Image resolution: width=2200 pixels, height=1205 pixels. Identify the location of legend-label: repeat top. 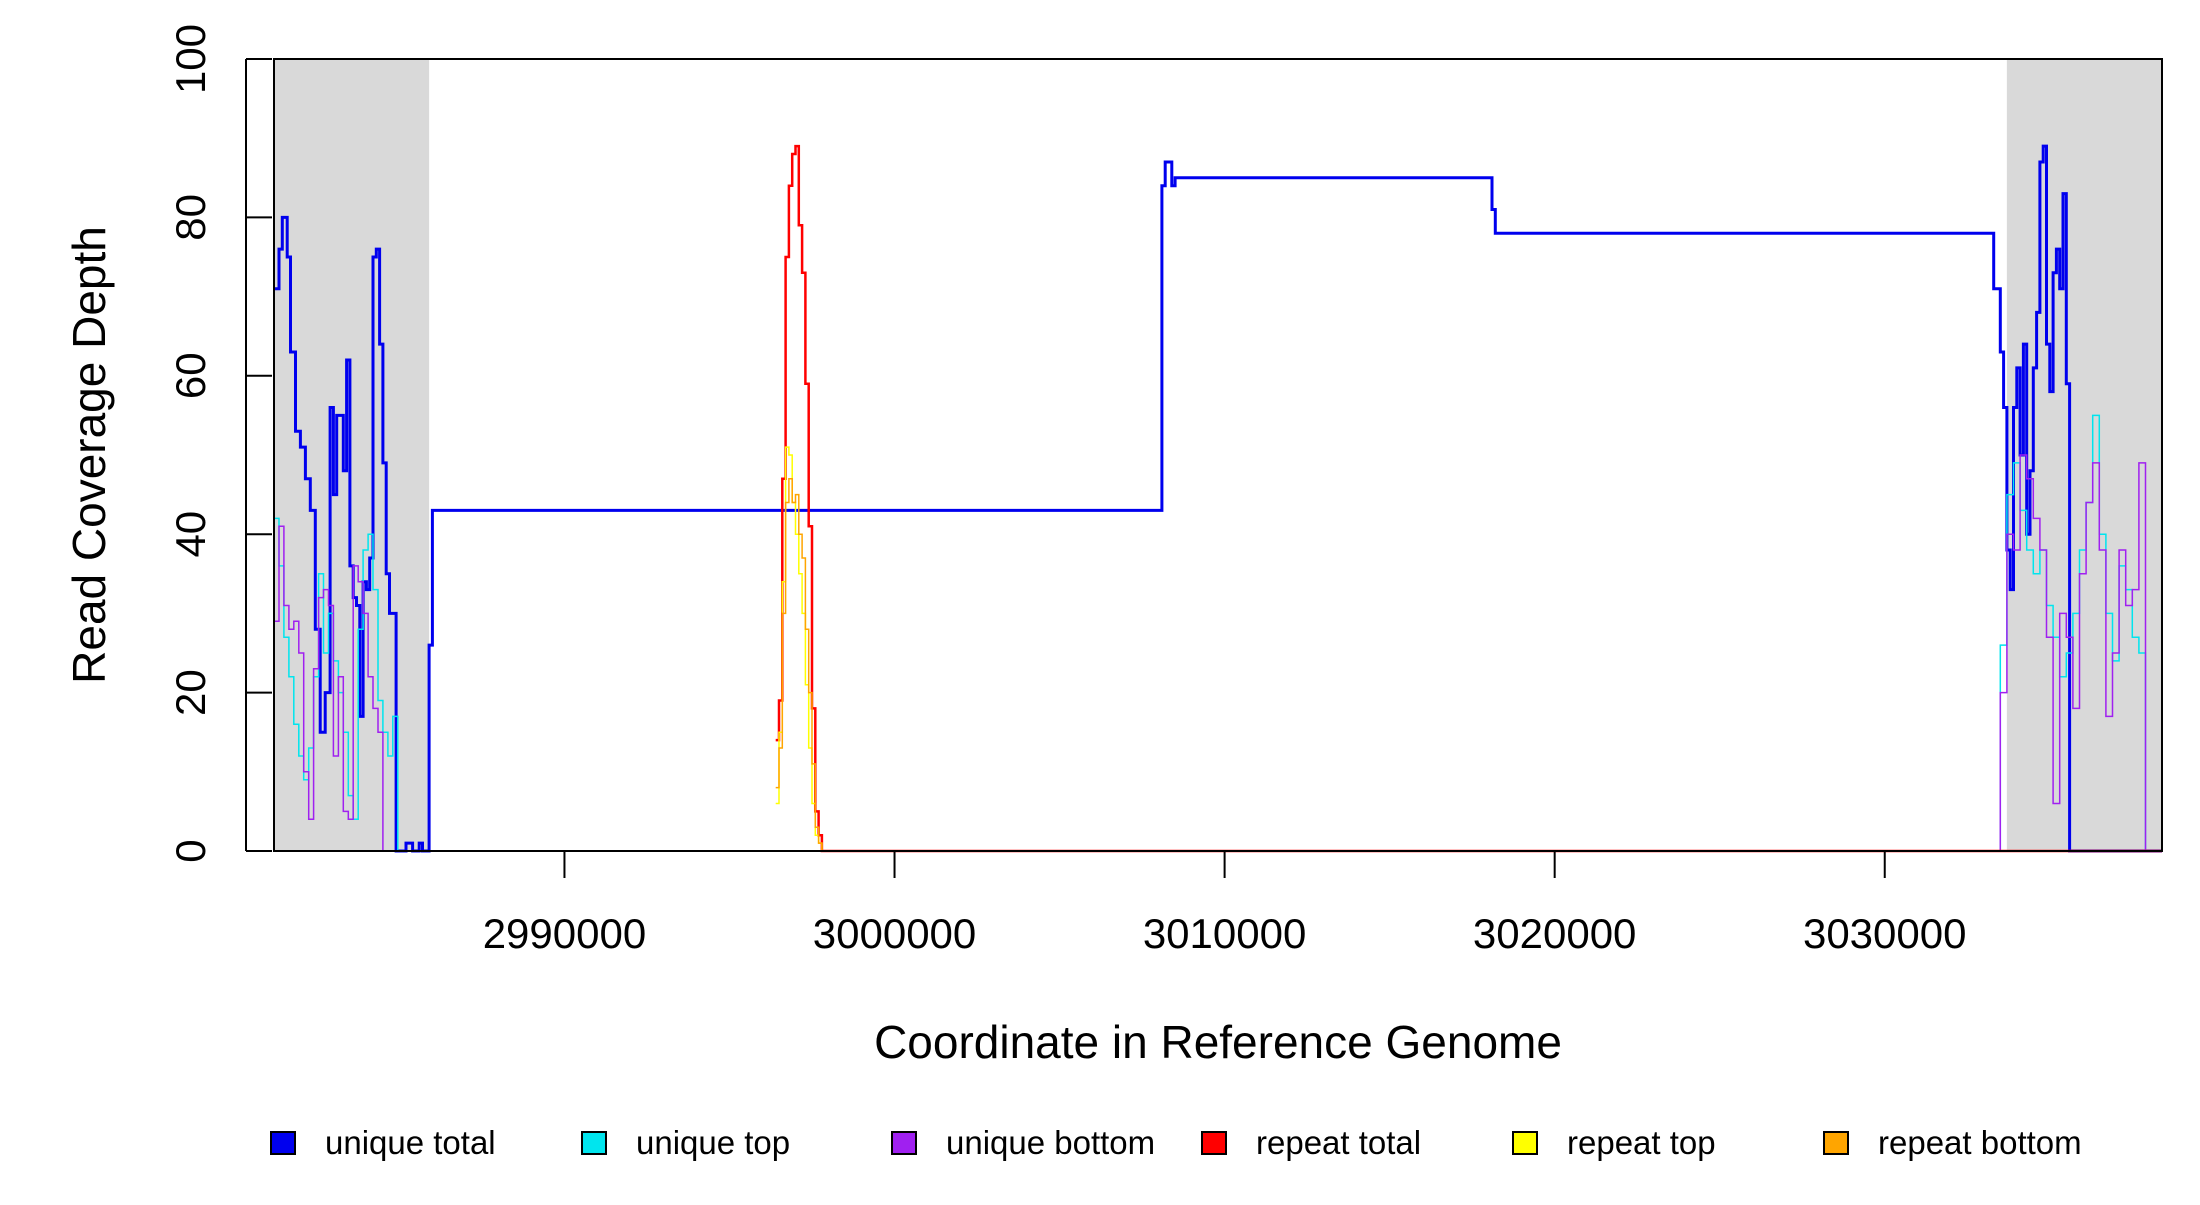
(1641, 1142).